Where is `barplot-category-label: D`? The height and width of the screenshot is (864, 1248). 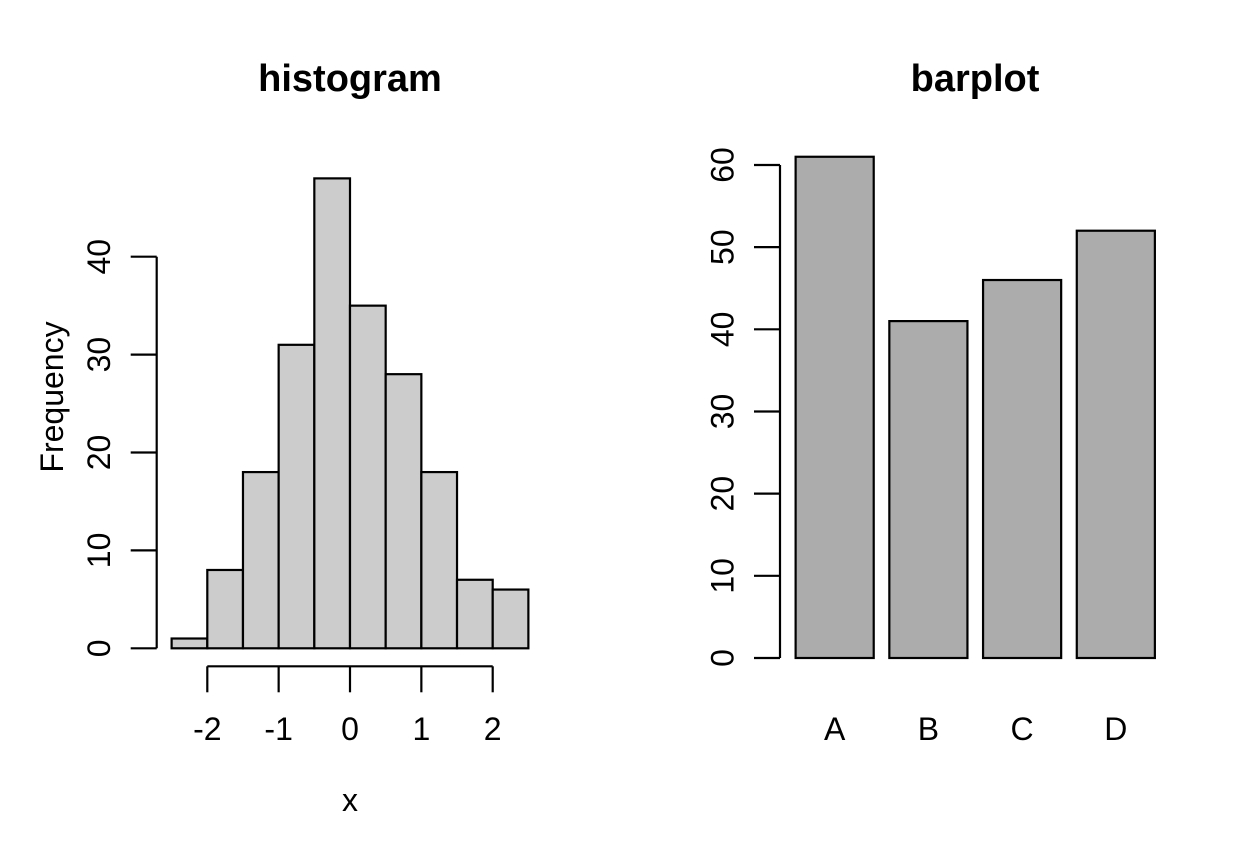 barplot-category-label: D is located at coordinates (1115, 729).